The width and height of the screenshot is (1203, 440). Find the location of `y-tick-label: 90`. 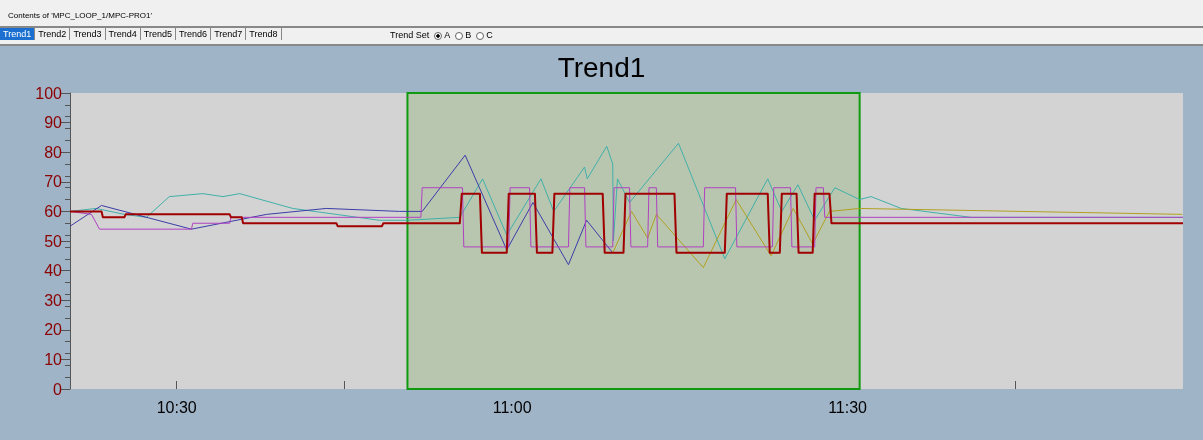

y-tick-label: 90 is located at coordinates (53, 123).